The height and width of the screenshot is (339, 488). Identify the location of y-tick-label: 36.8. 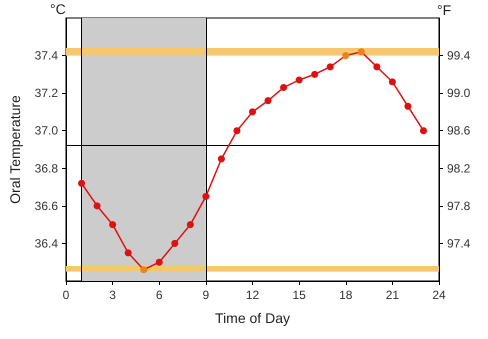
(46, 168).